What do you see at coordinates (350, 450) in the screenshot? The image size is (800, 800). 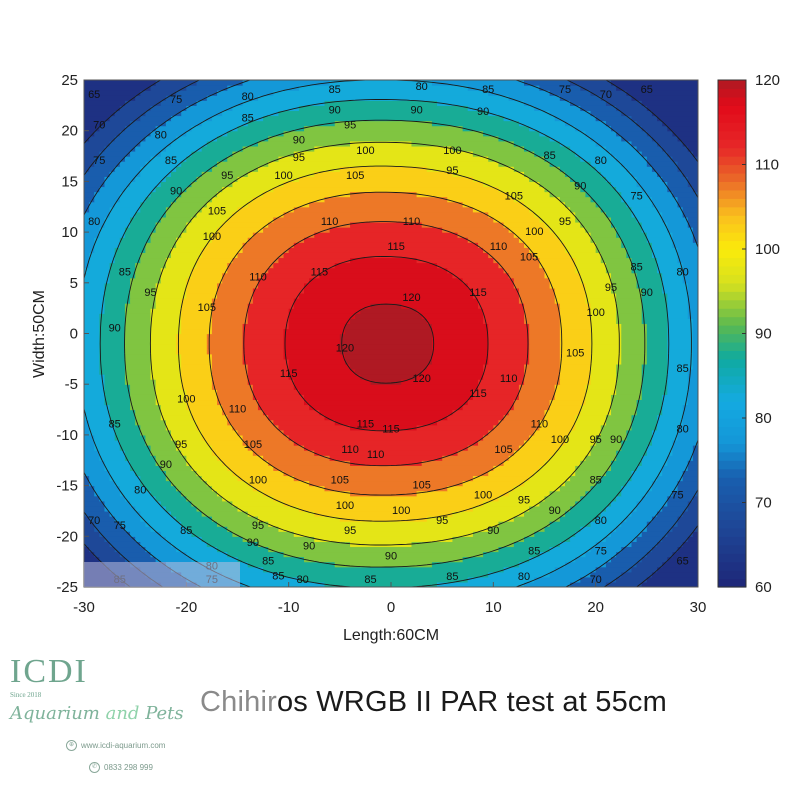 I see `contour-label: 110` at bounding box center [350, 450].